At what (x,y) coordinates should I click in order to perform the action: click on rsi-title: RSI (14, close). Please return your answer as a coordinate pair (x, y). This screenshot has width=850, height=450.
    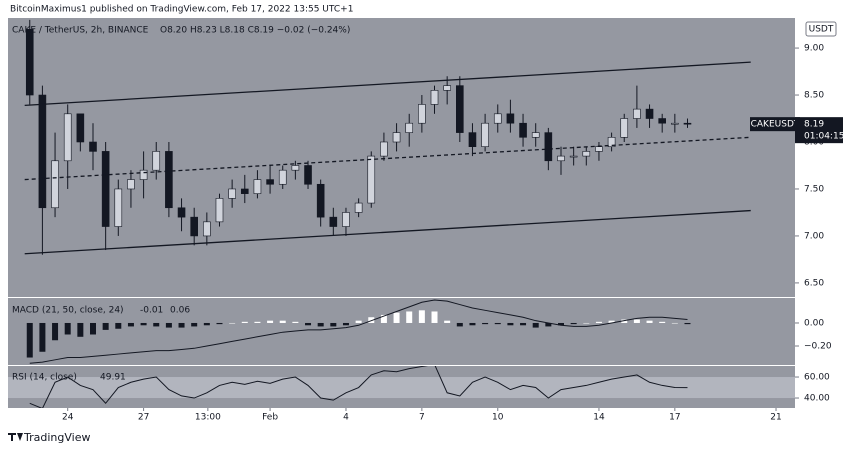
    Looking at the image, I should click on (44, 378).